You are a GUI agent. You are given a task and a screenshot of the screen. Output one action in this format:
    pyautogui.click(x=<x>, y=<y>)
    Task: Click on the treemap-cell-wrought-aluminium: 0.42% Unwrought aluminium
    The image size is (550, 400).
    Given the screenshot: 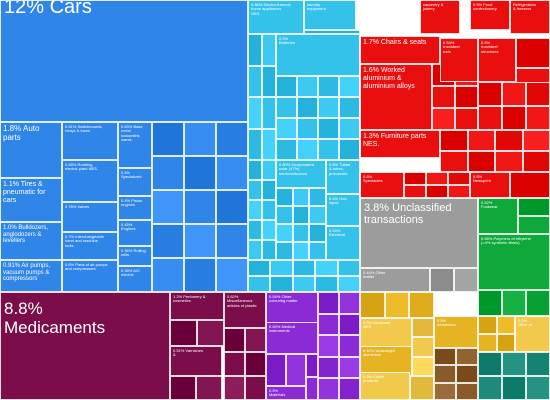 What is the action you would take?
    pyautogui.click(x=386, y=361)
    